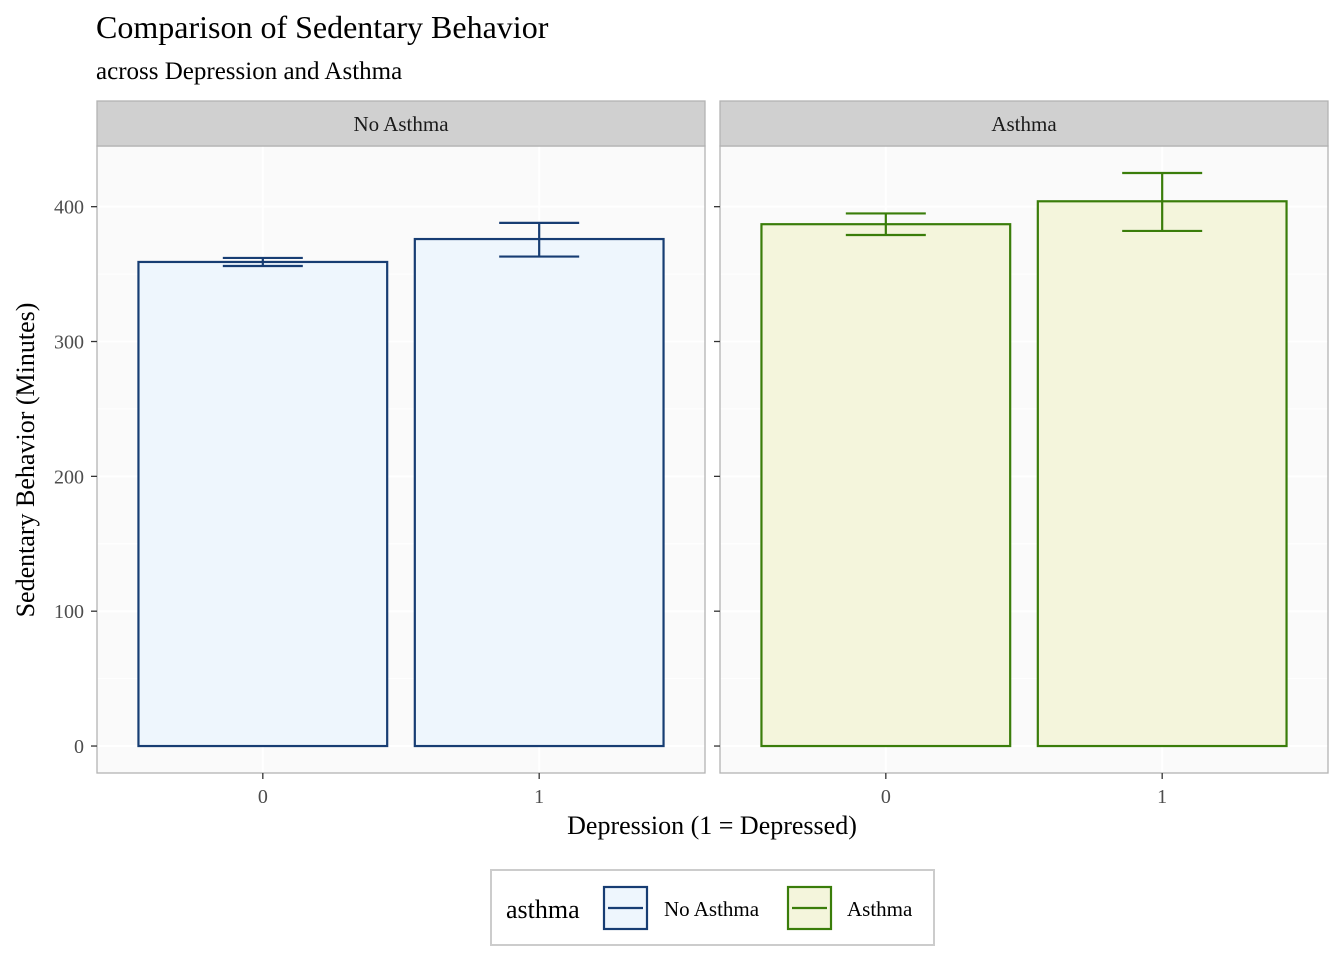  Describe the element at coordinates (249, 71) in the screenshot. I see `chart-subtitle: across Depression and Asthma` at that location.